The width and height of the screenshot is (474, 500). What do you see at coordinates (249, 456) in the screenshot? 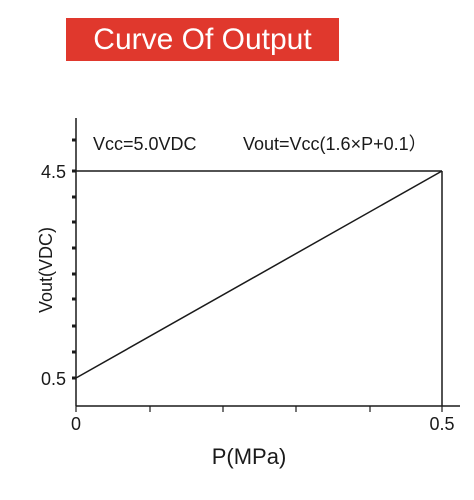
I see `x-axis-label: P(MPa)` at bounding box center [249, 456].